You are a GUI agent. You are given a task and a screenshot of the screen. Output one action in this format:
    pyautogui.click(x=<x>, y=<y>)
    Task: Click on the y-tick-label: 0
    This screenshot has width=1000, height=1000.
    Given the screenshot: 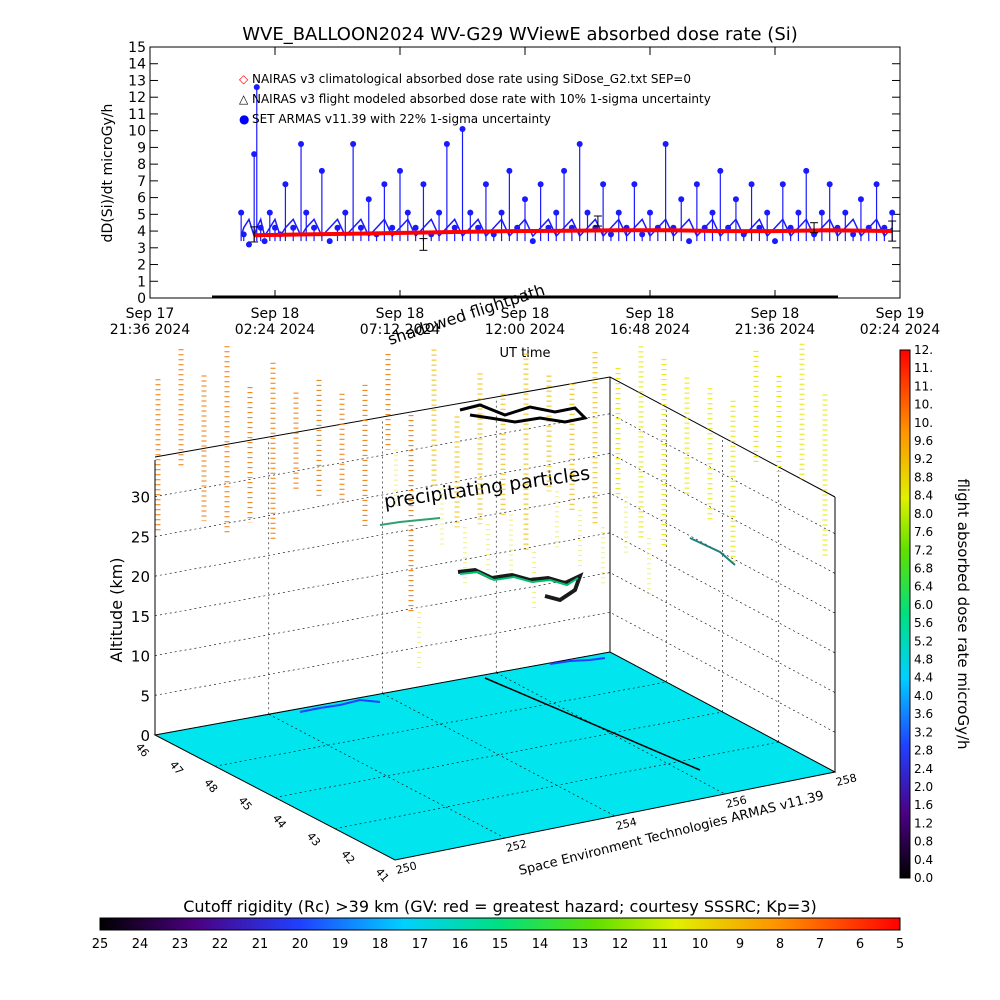 What is the action you would take?
    pyautogui.click(x=141, y=299)
    